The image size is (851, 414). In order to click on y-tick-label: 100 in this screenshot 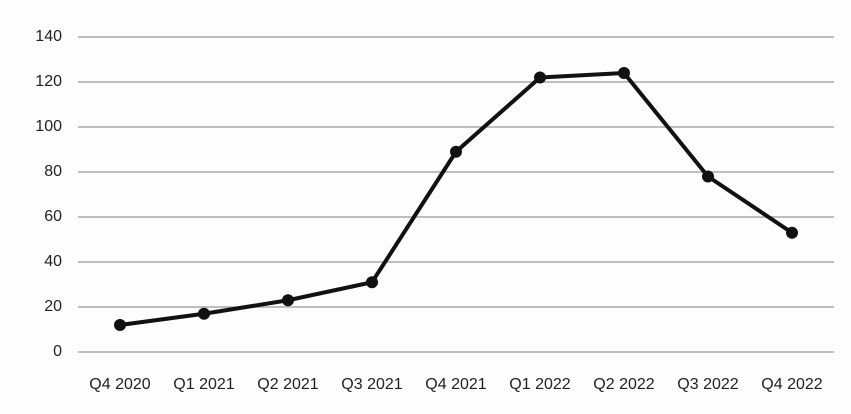, I will do `click(48, 126)`.